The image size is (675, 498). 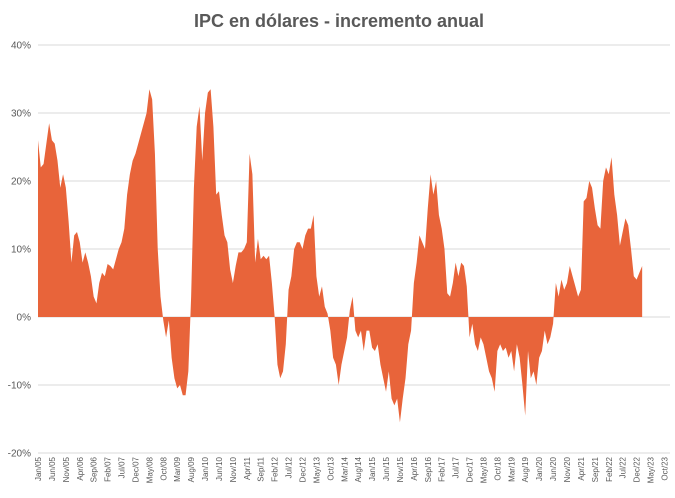 I want to click on x-tick-label: Jun/20, so click(x=553, y=468).